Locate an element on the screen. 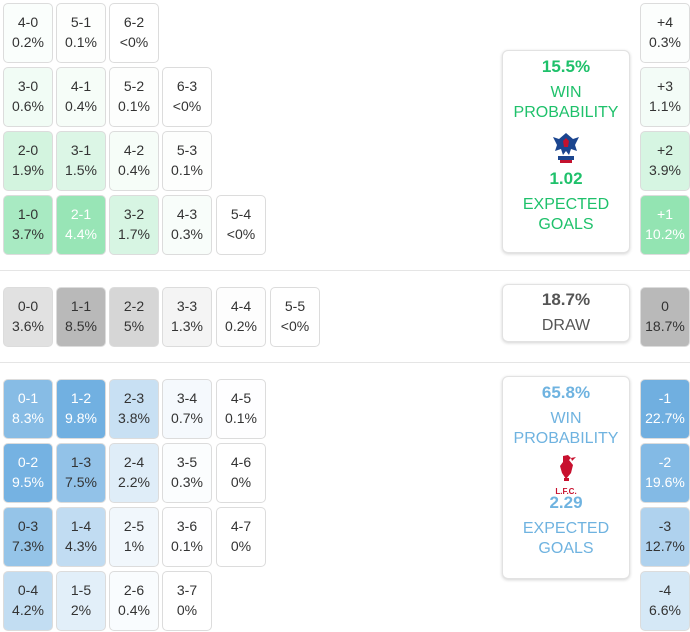  home-scoreline-cell: 4-3 0.3% is located at coordinates (187, 225).